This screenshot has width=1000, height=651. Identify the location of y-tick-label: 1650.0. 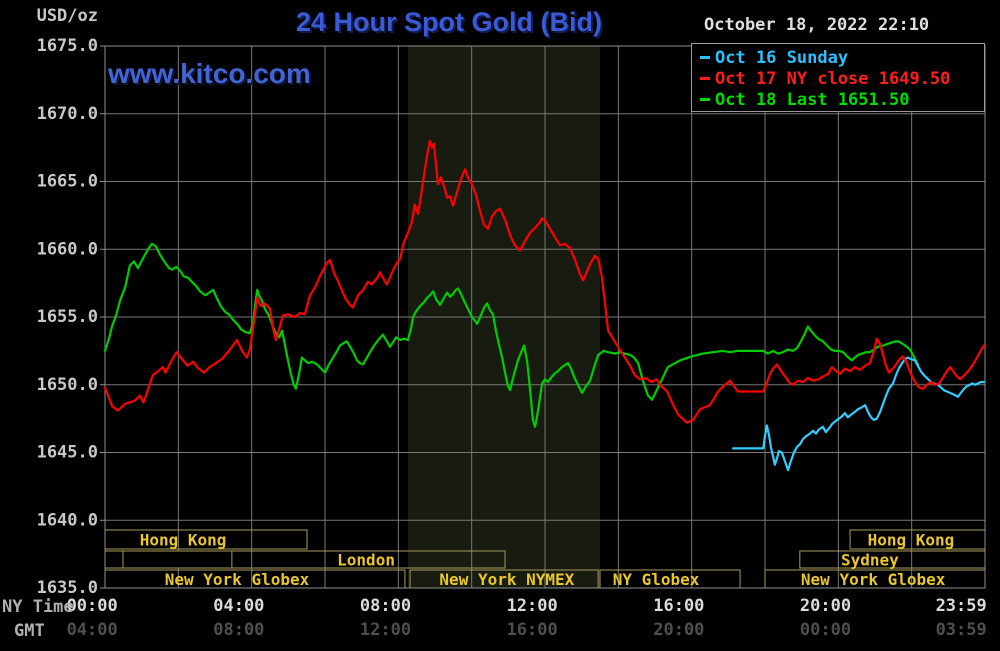
(67, 385).